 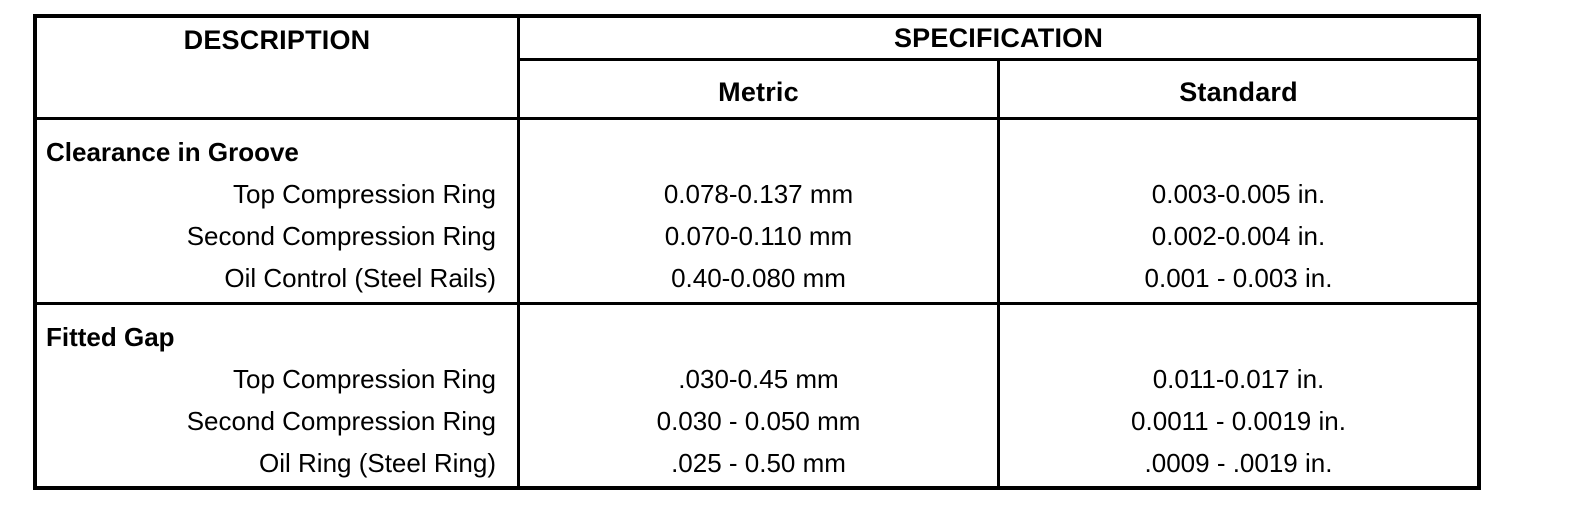 What do you see at coordinates (1238, 91) in the screenshot?
I see `standard-header-label: Standard` at bounding box center [1238, 91].